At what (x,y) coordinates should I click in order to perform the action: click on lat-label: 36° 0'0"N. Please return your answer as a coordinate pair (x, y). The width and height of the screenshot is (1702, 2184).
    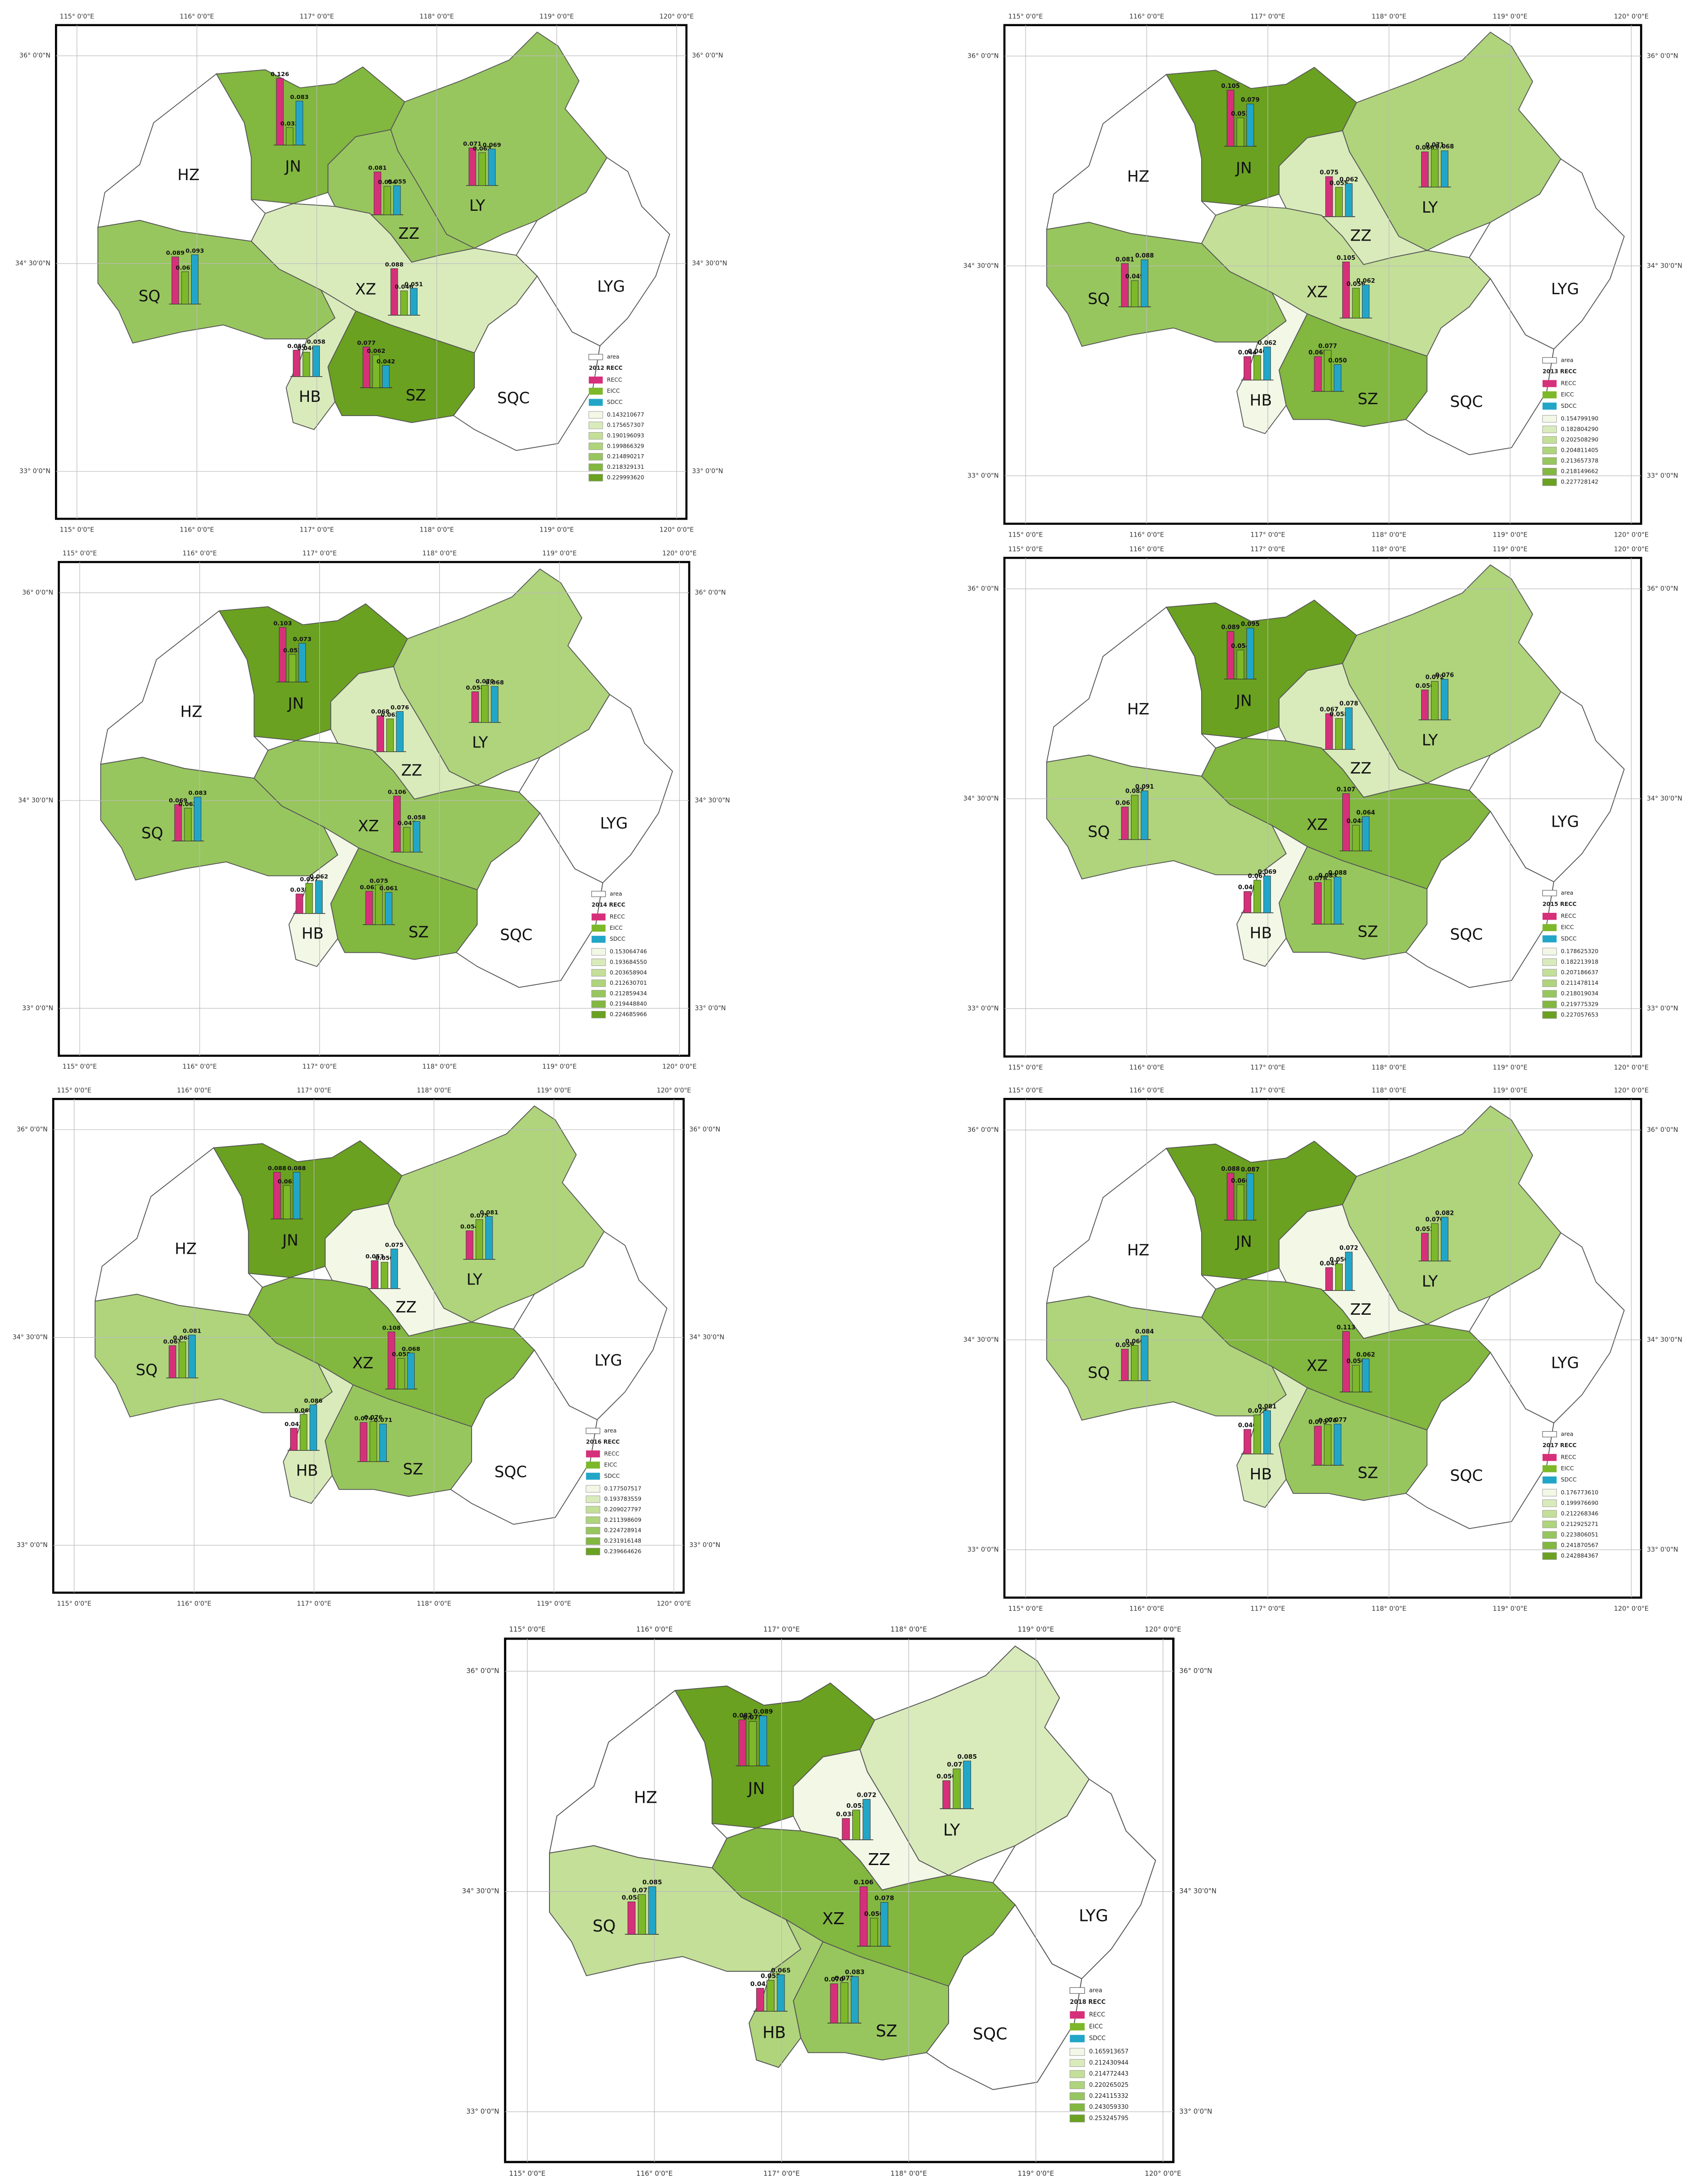
    Looking at the image, I should click on (704, 1129).